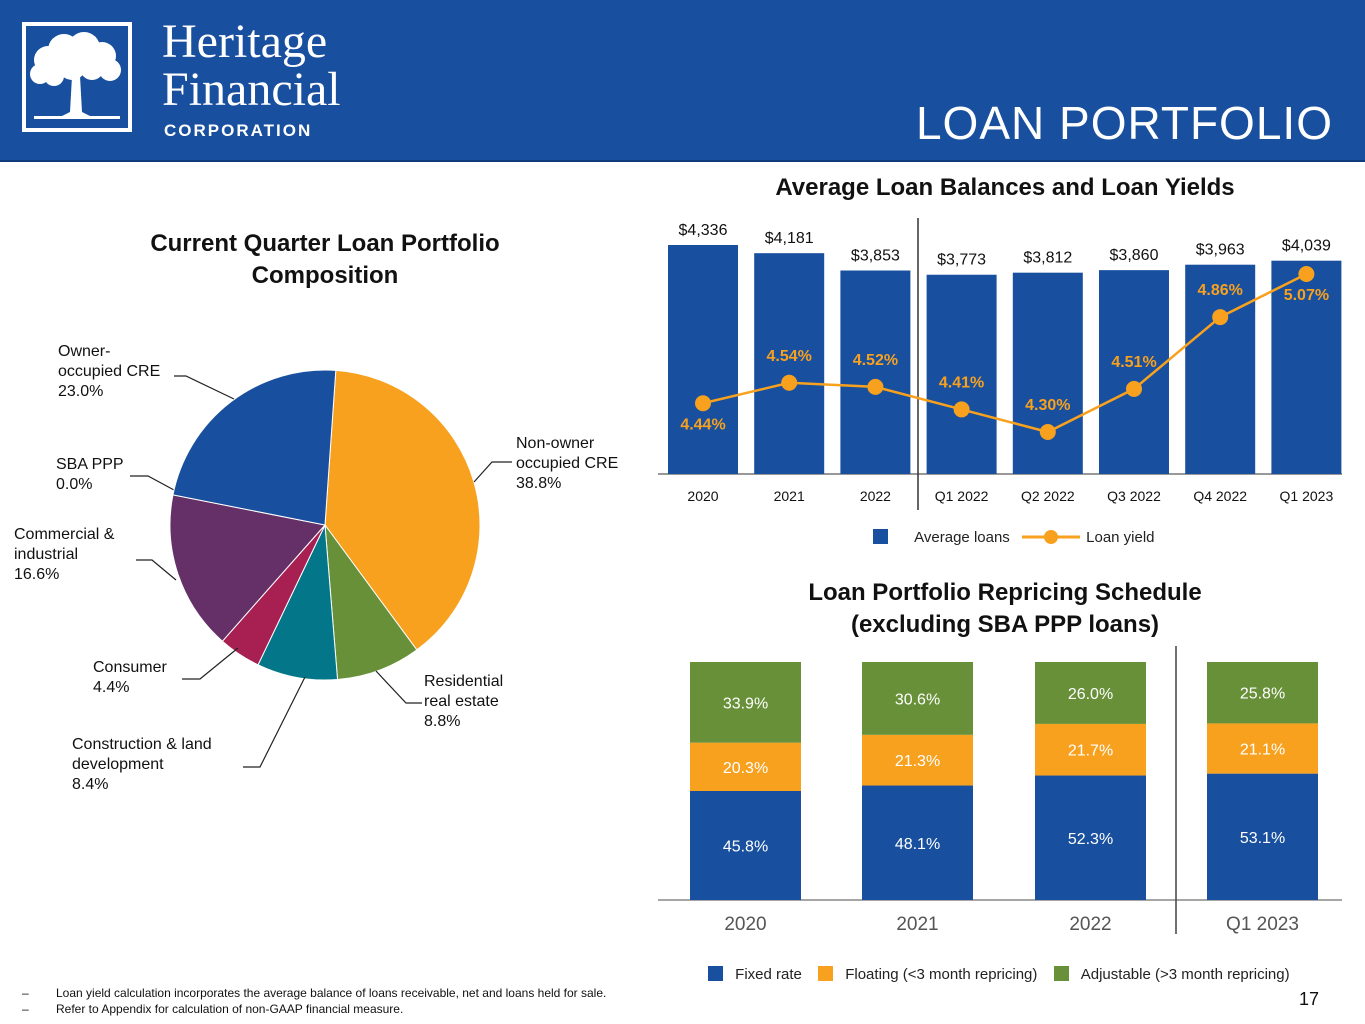 The width and height of the screenshot is (1365, 1024). I want to click on tree-logo-icon, so click(77, 77).